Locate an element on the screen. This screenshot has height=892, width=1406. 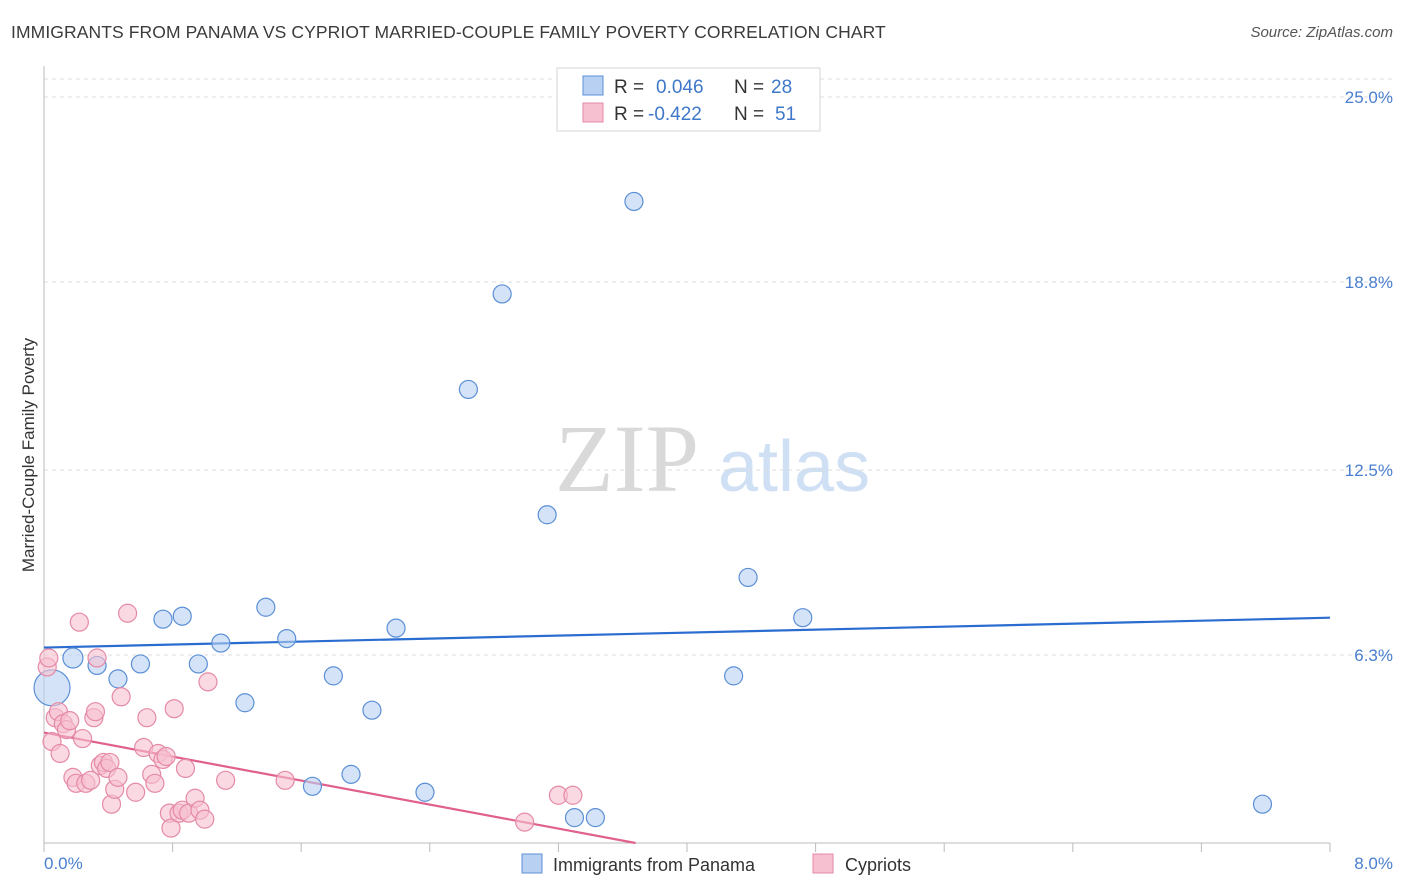
y-axis-label: Married-Couple Family Poverty is located at coordinates (28, 454).